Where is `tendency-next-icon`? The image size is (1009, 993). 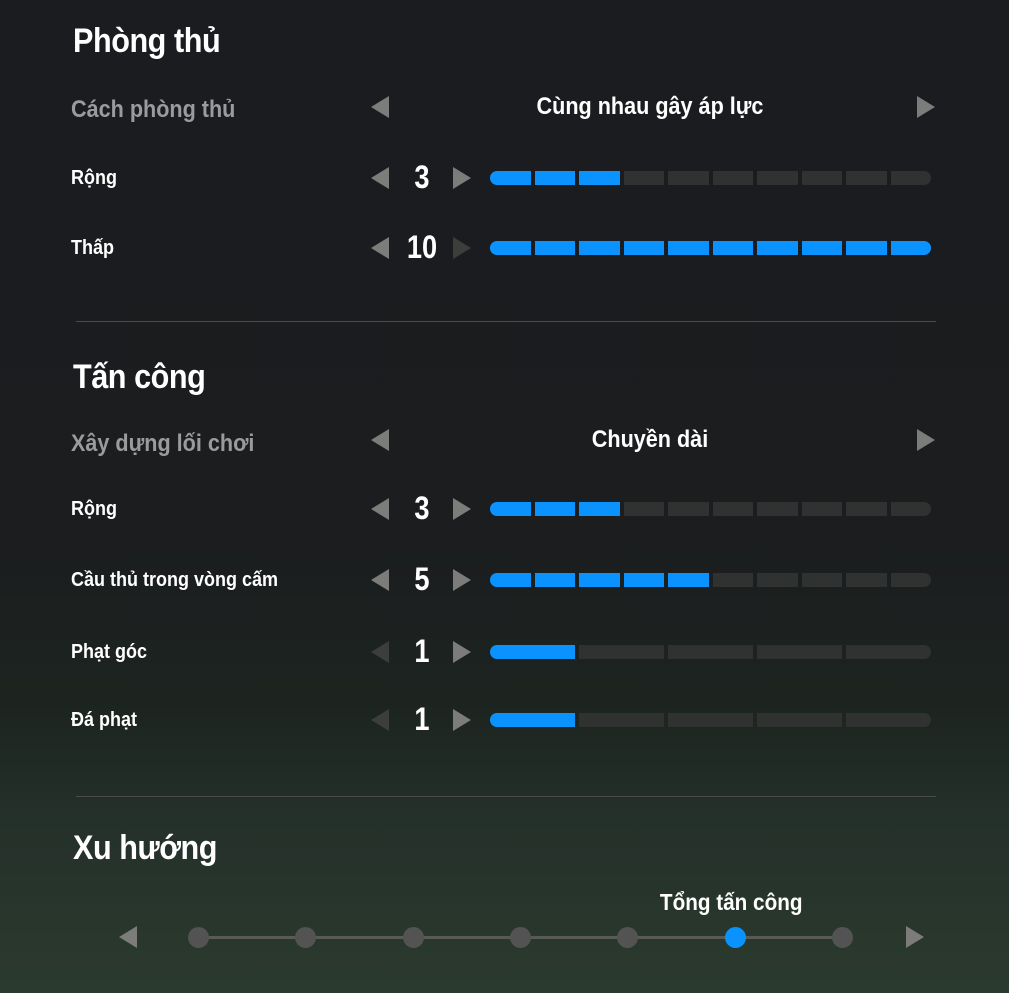 tendency-next-icon is located at coordinates (915, 937).